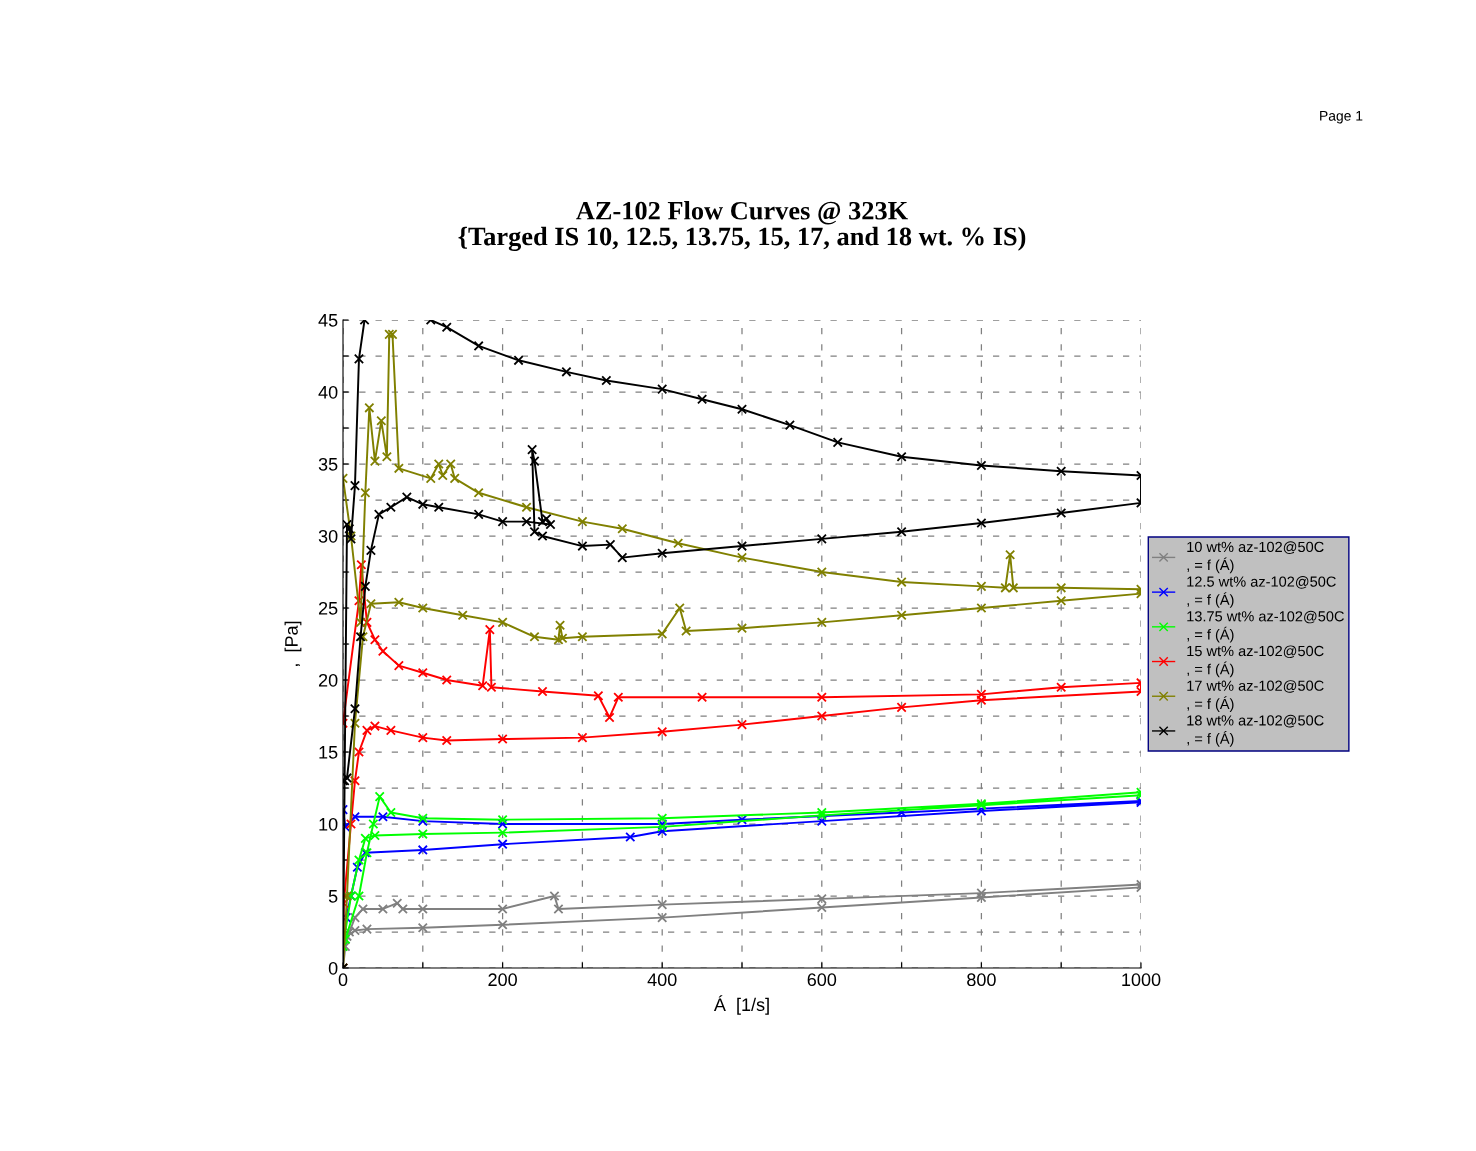  Describe the element at coordinates (1255, 661) in the screenshot. I see `legend-label: 15 wt% az-102@50C , = f (Á)` at that location.